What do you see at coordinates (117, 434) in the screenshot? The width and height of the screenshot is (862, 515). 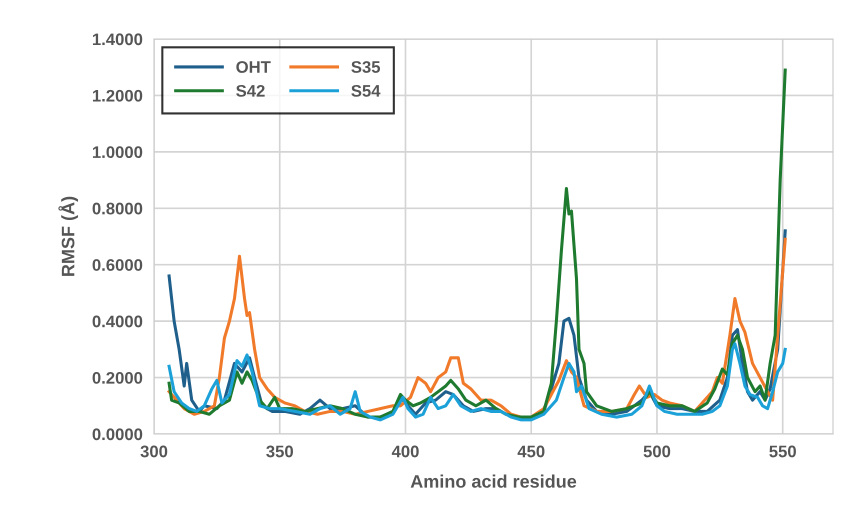 I see `y-tick-label: 0.0000` at bounding box center [117, 434].